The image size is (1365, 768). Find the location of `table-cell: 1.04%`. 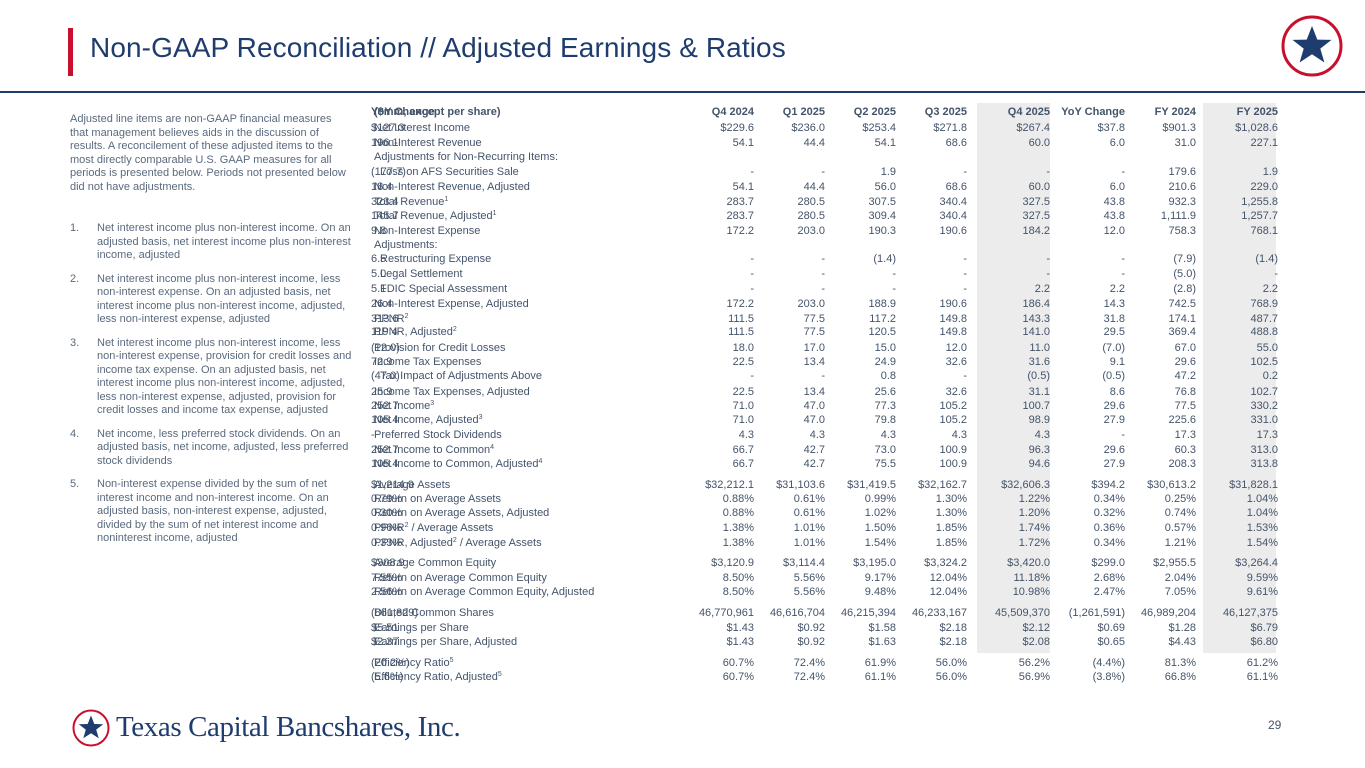

table-cell: 1.04% is located at coordinates (1262, 513).